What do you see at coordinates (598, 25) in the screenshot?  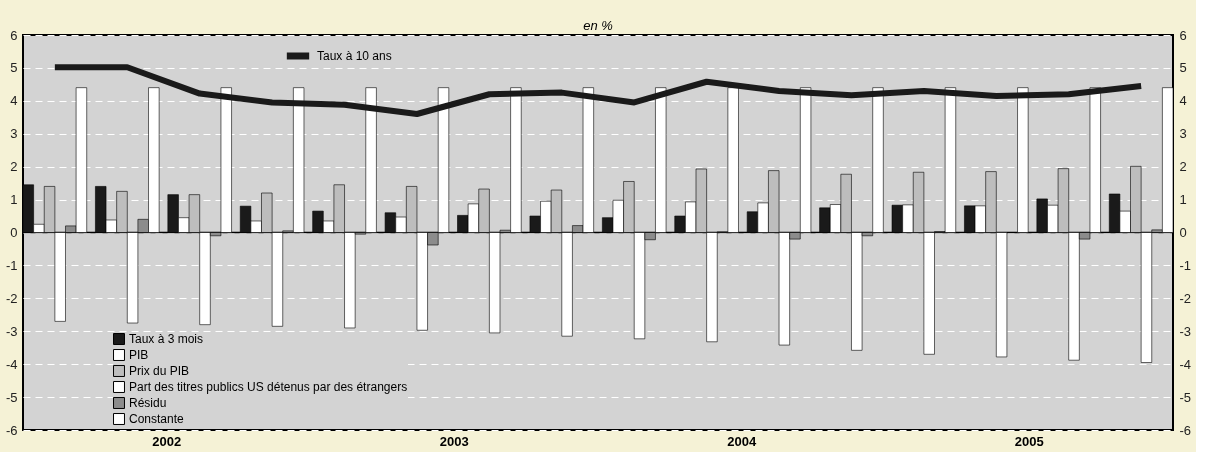 I see `chart-subtitle: en %` at bounding box center [598, 25].